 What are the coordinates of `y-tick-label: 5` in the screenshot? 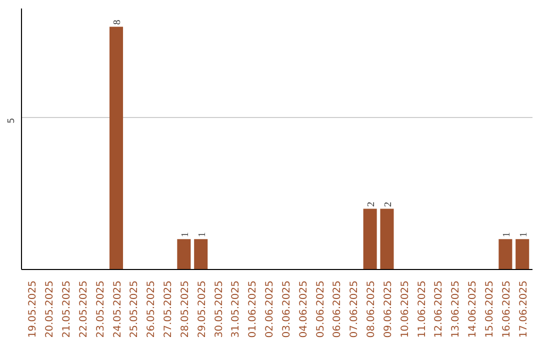 It's located at (12, 121).